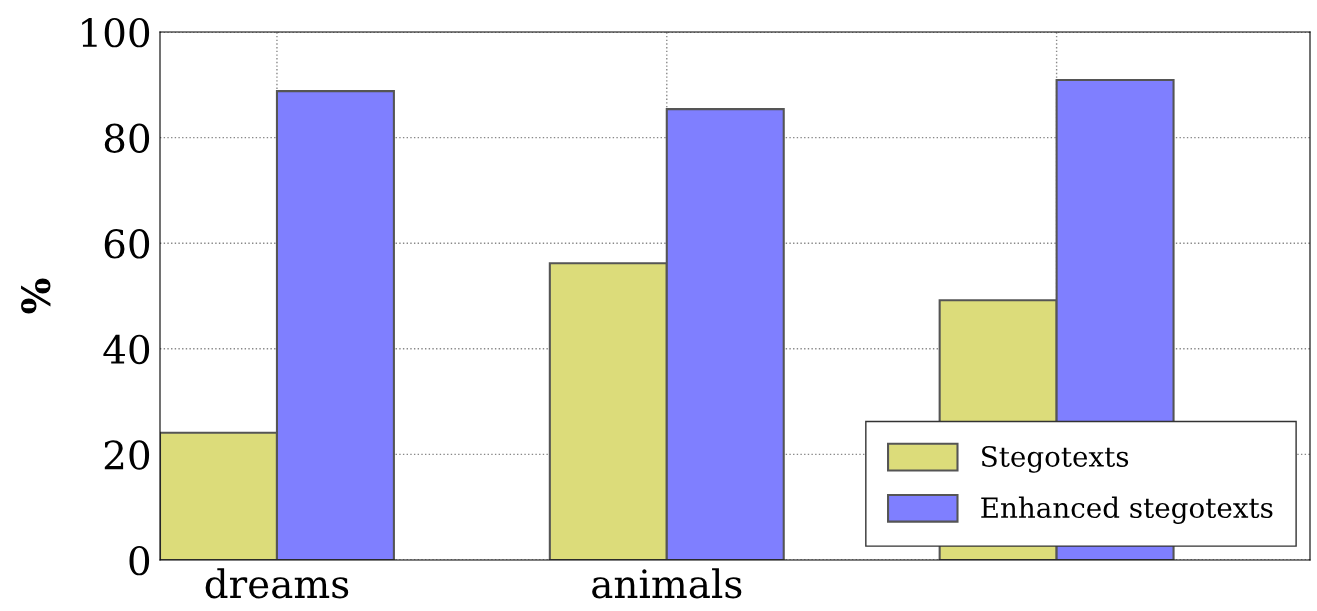  What do you see at coordinates (1055, 459) in the screenshot?
I see `legend-label: Stegotexts` at bounding box center [1055, 459].